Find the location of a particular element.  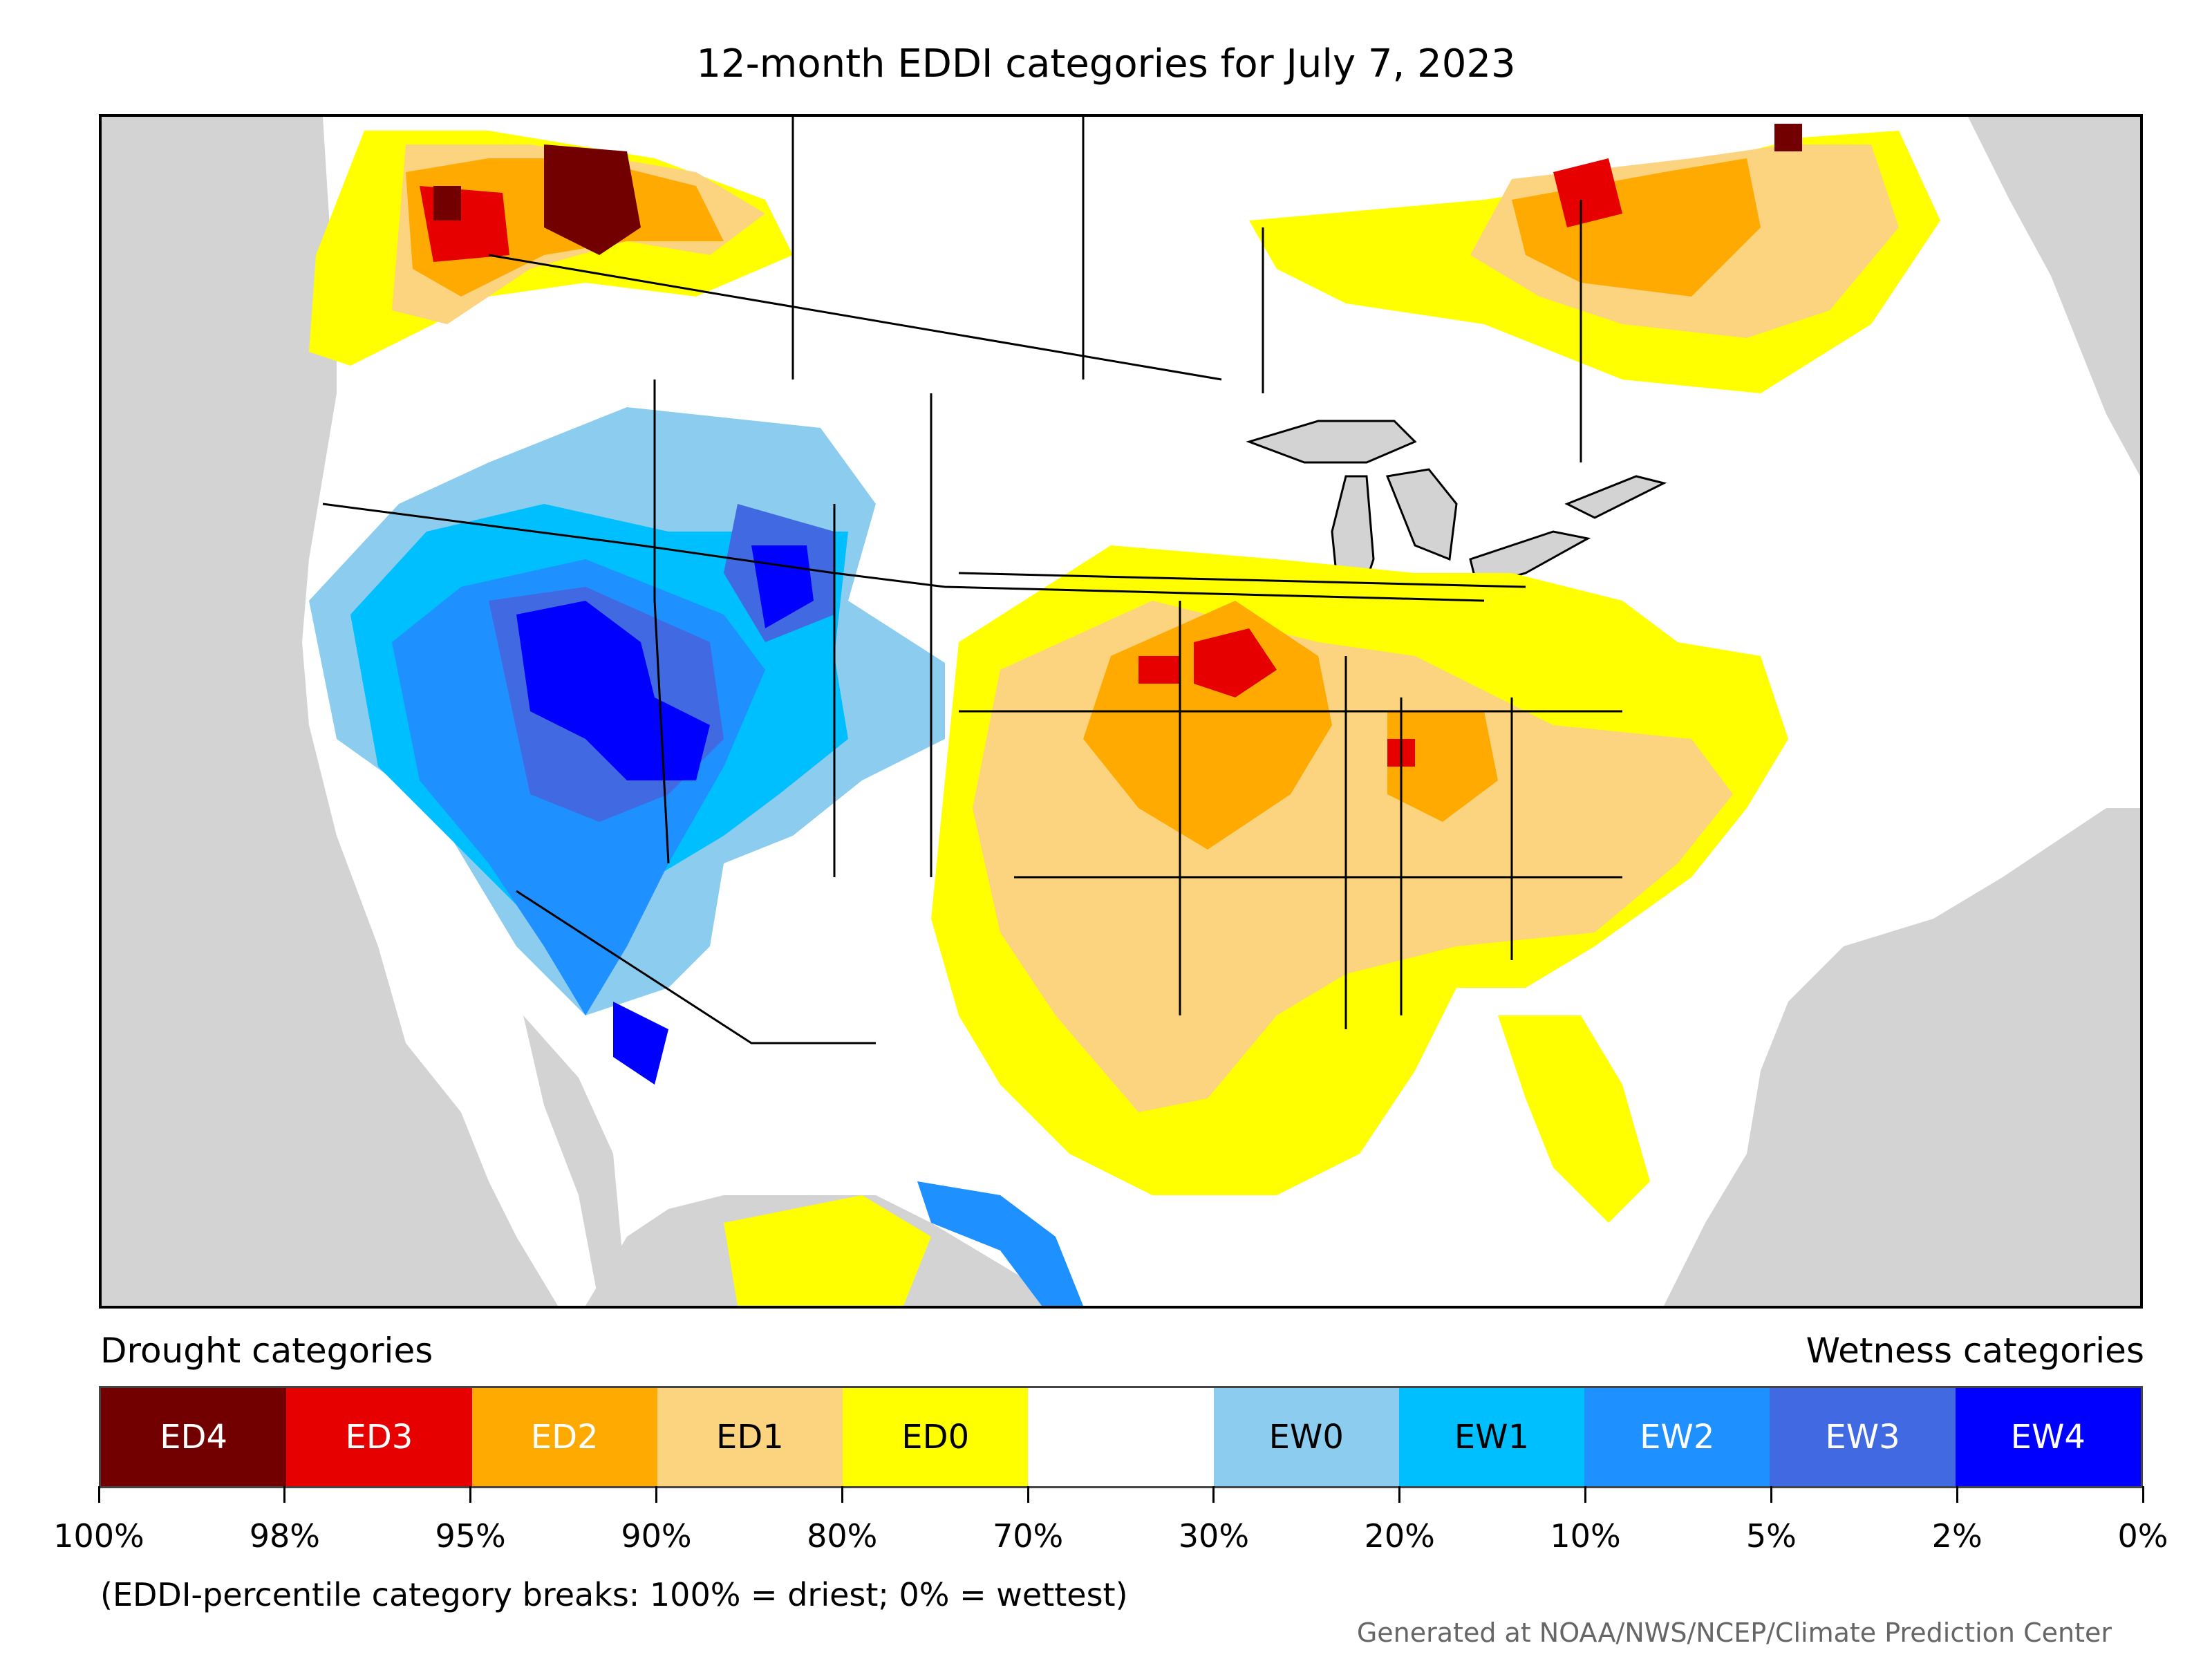

colorbar-segment-ed2: ED2 is located at coordinates (564, 1437).